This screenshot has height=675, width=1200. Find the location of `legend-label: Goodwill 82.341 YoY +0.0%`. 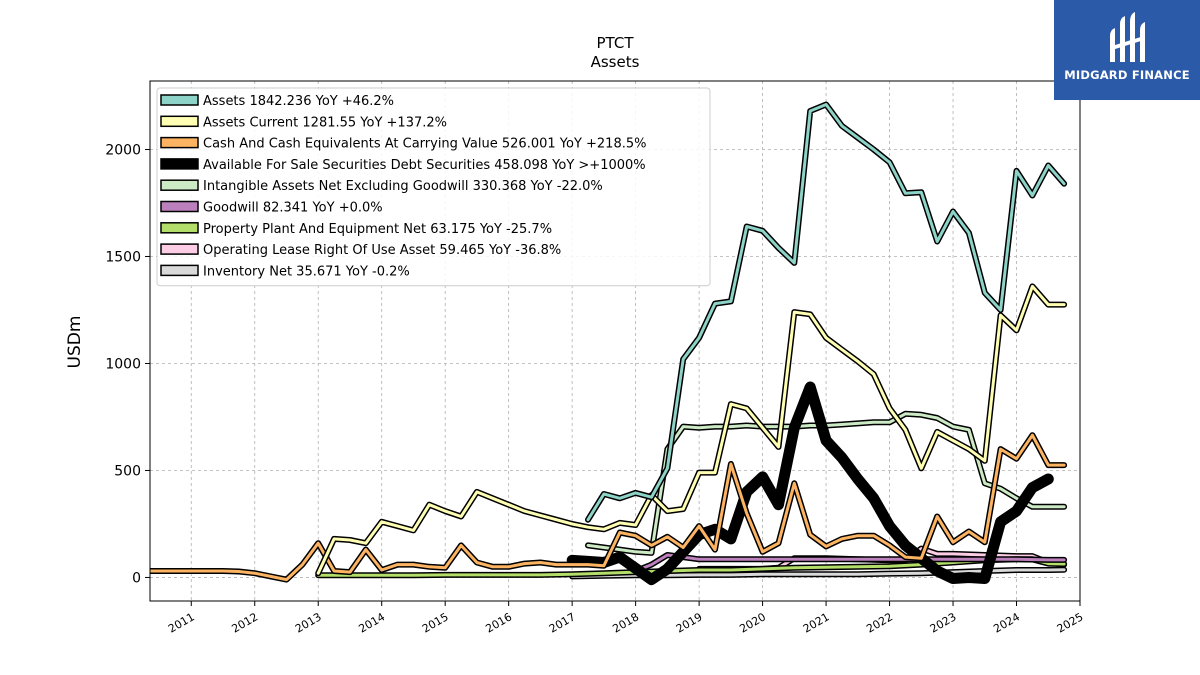

legend-label: Goodwill 82.341 YoY +0.0% is located at coordinates (293, 208).